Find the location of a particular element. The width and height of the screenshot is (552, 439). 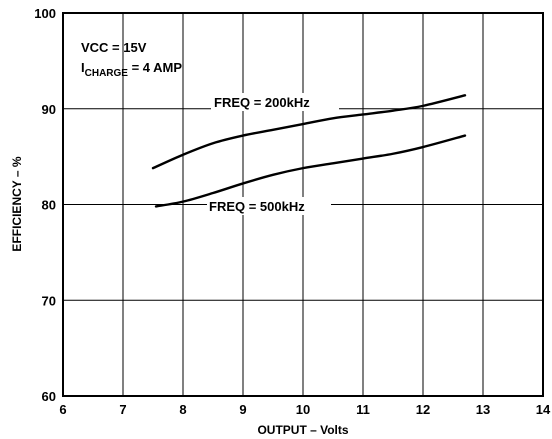

x-tick-label: 11 is located at coordinates (363, 409).